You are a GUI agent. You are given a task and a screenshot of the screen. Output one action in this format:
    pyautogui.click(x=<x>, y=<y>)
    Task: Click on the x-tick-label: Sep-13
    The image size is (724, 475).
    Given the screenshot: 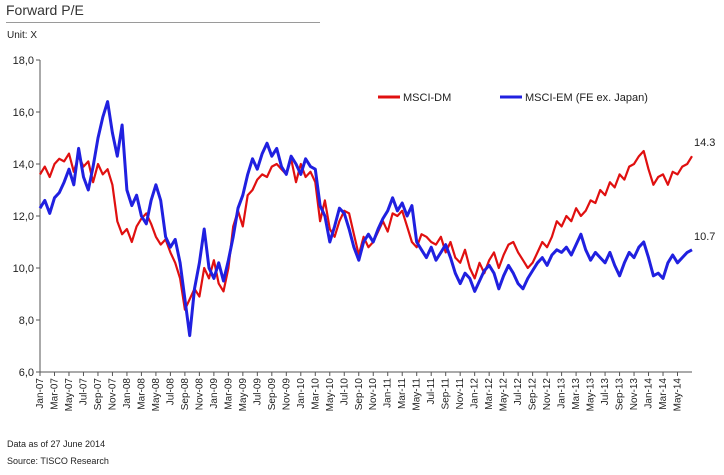 What is the action you would take?
    pyautogui.click(x=620, y=394)
    